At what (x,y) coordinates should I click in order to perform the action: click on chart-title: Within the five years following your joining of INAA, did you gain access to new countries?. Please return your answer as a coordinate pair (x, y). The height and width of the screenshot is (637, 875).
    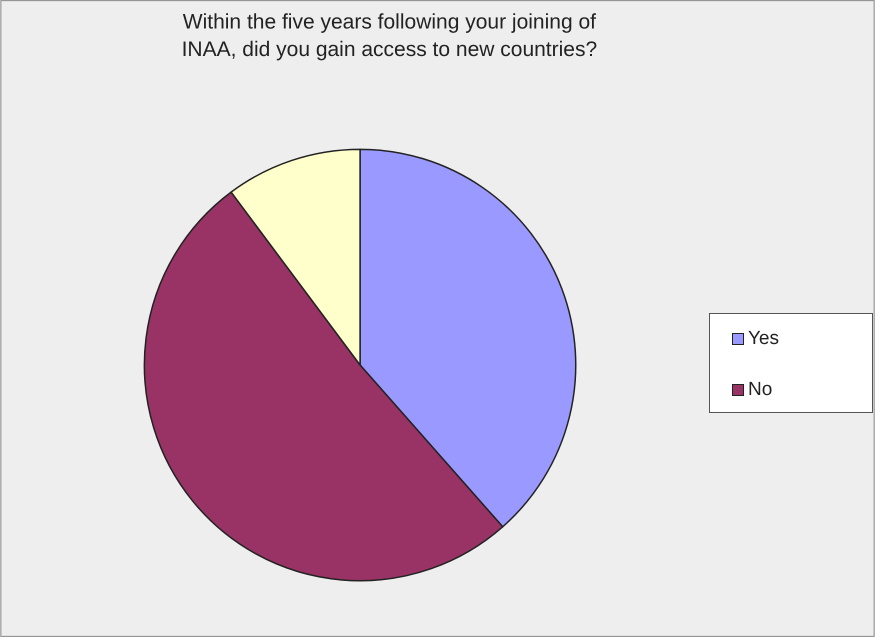
    Looking at the image, I should click on (390, 35).